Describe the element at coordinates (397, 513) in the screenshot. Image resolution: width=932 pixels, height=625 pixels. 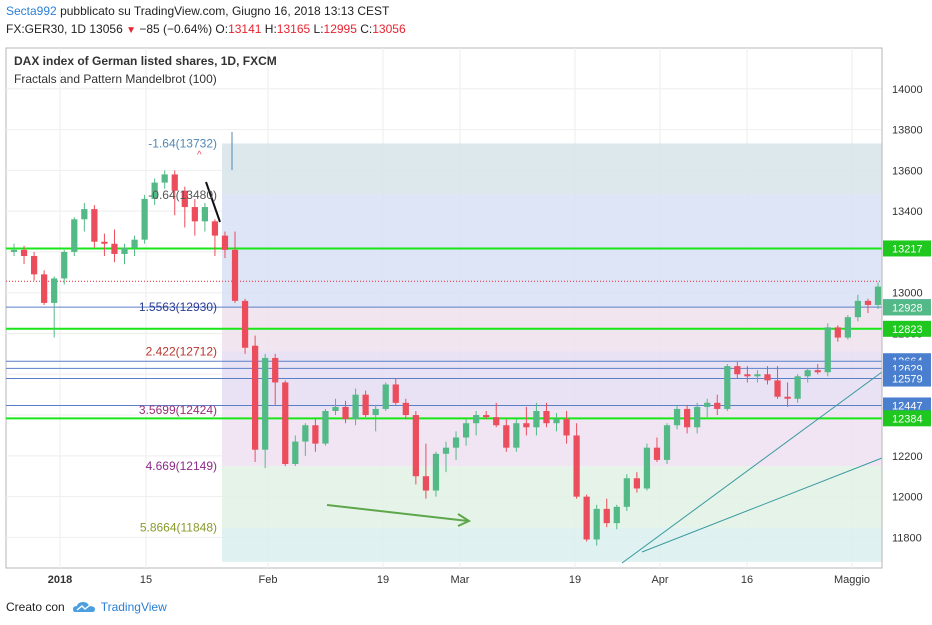
I see `green-arrow` at that location.